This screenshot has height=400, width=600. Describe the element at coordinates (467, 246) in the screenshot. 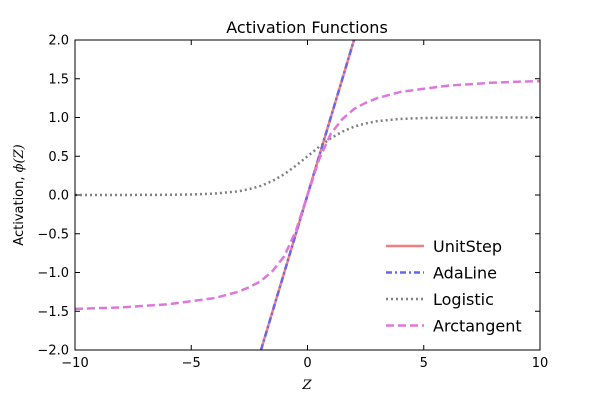

I see `legend-label-unitstep: UnitStep` at that location.